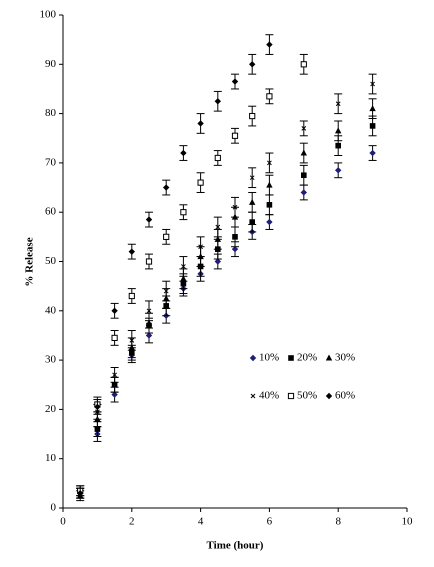 The height and width of the screenshot is (567, 434). I want to click on y-tick-label: 50, so click(51, 261).